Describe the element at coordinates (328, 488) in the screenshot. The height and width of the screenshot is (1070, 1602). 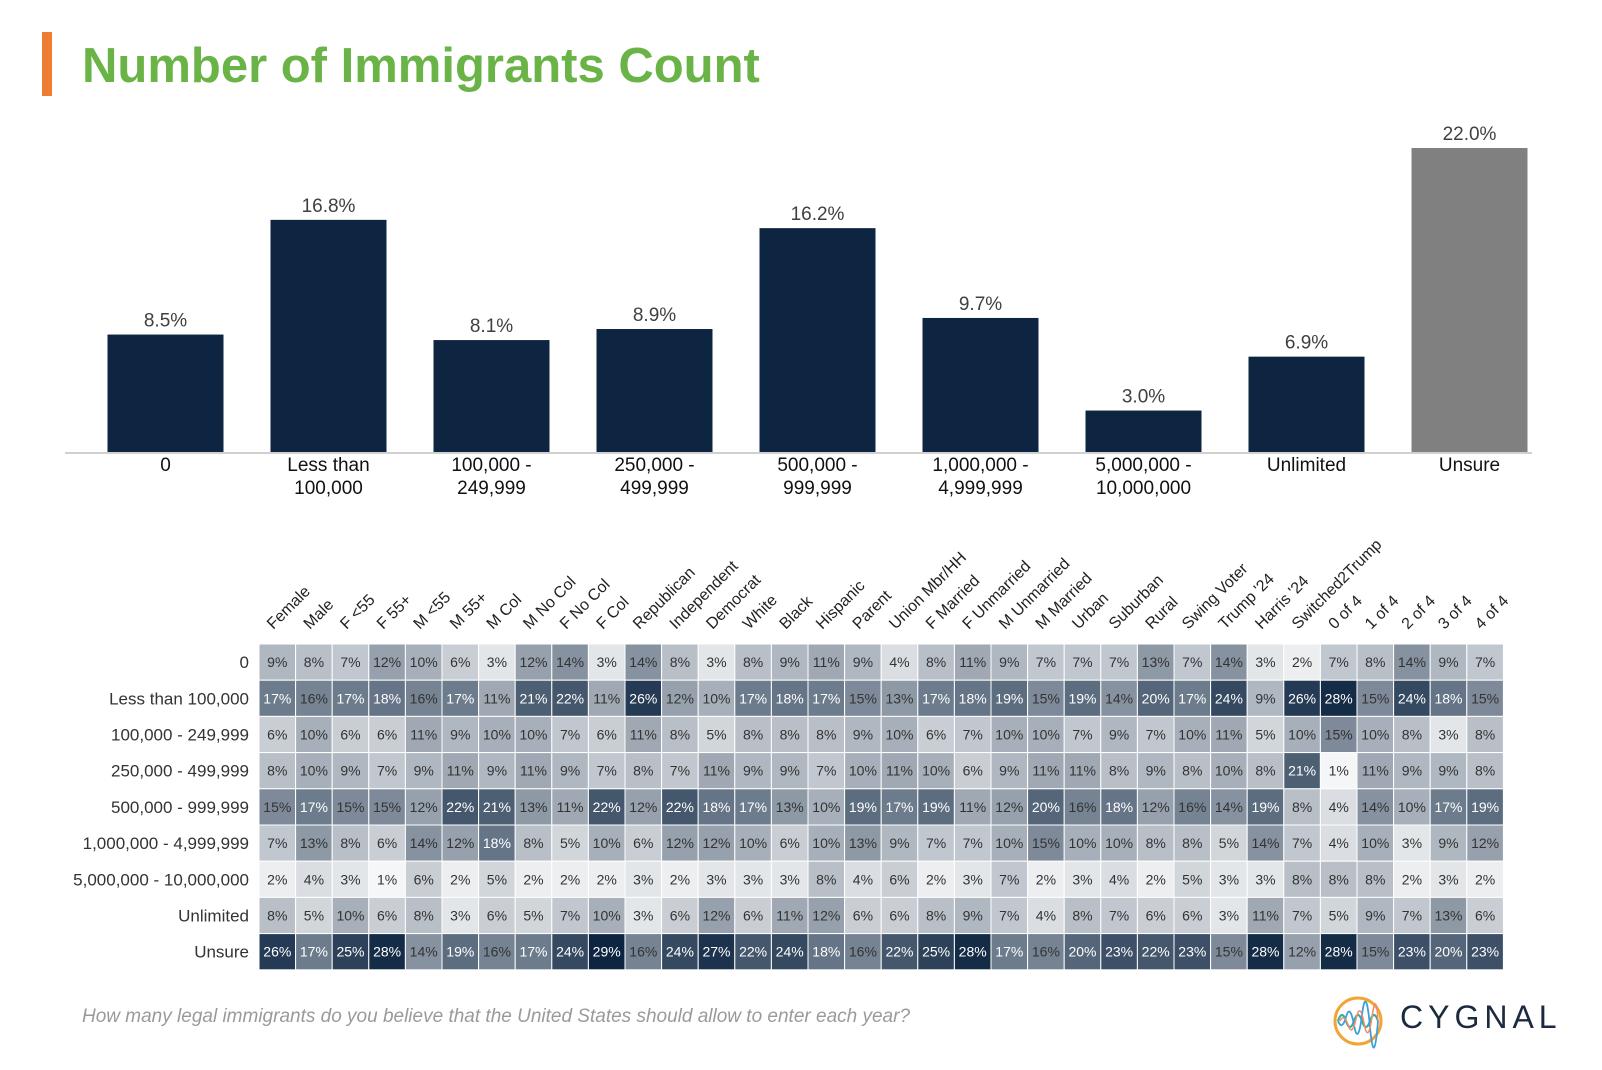
I see `bar-category-line: 100,000` at that location.